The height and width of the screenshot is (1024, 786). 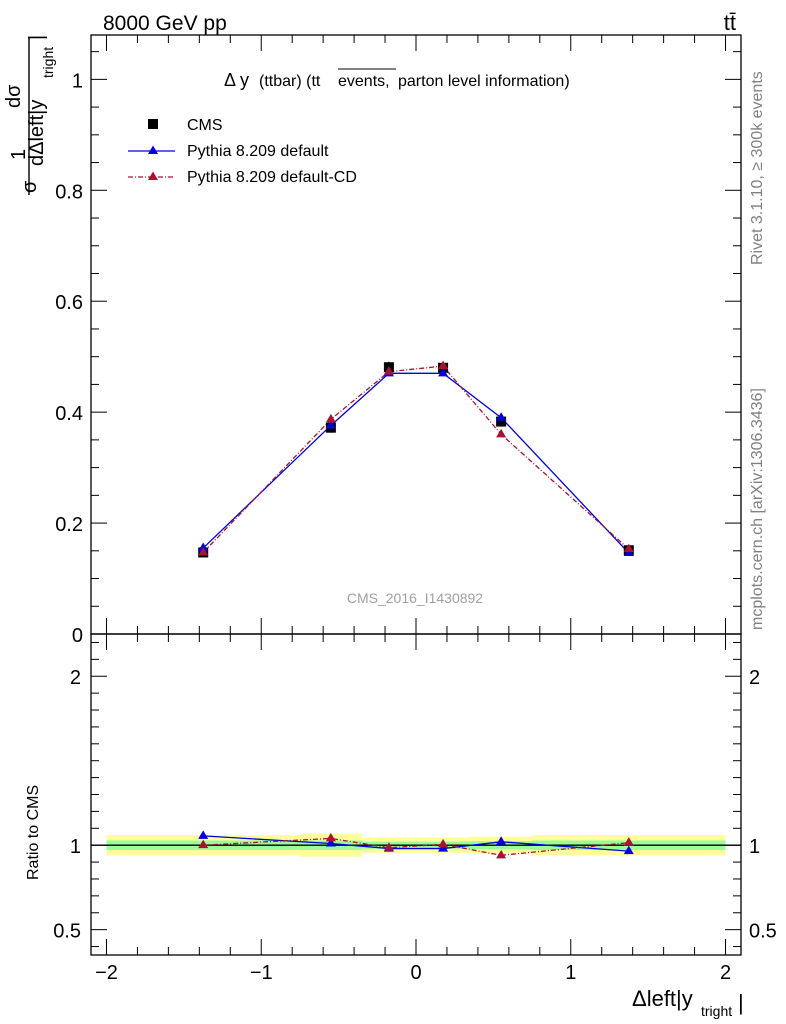 I want to click on legend-default-label: Pythia 8.209 default, so click(x=258, y=151).